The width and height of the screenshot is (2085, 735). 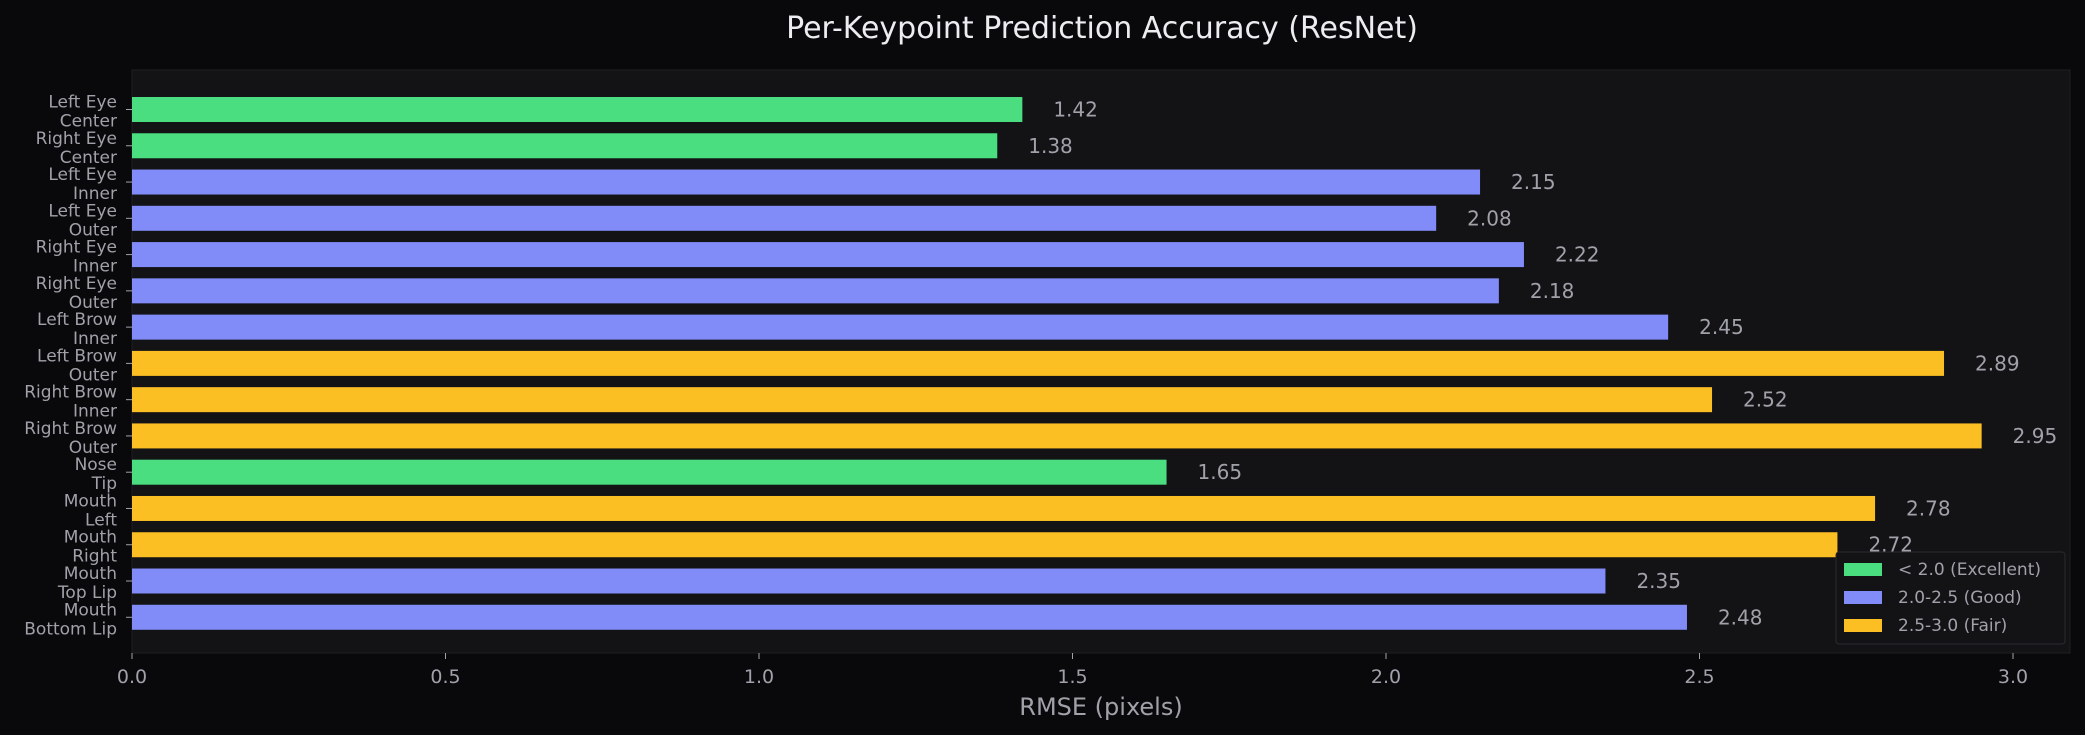 What do you see at coordinates (1765, 400) in the screenshot?
I see `bar-value-label: 2.52` at bounding box center [1765, 400].